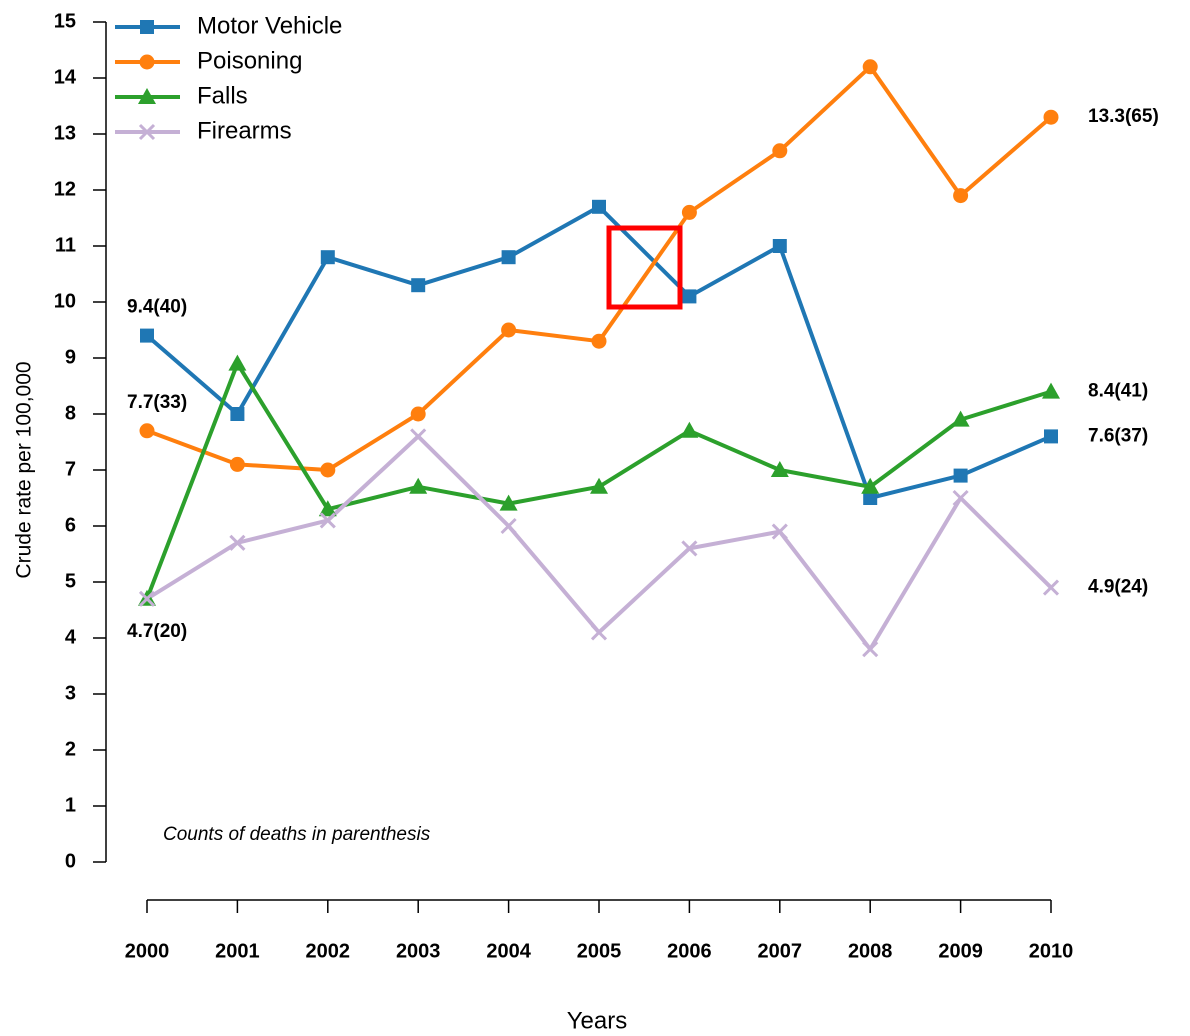 The width and height of the screenshot is (1190, 1036). What do you see at coordinates (70, 805) in the screenshot?
I see `y-tick-label: 1` at bounding box center [70, 805].